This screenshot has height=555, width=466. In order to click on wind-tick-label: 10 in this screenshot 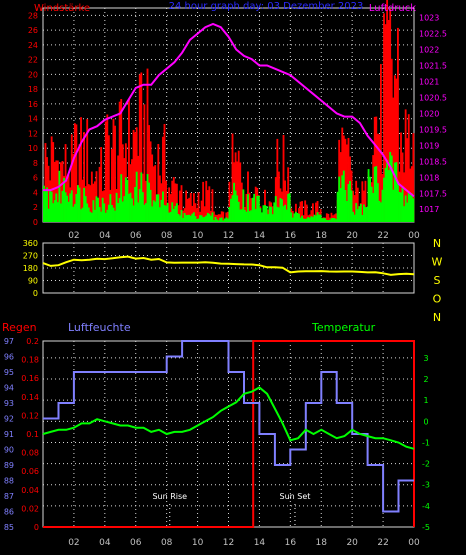, I will do `click(33, 148)`.